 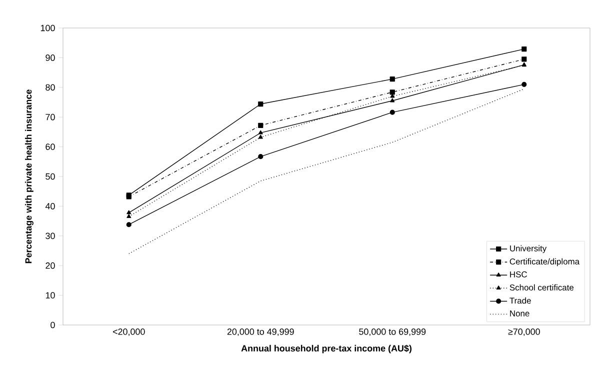 I want to click on y-tick-label: 70, so click(x=50, y=117).